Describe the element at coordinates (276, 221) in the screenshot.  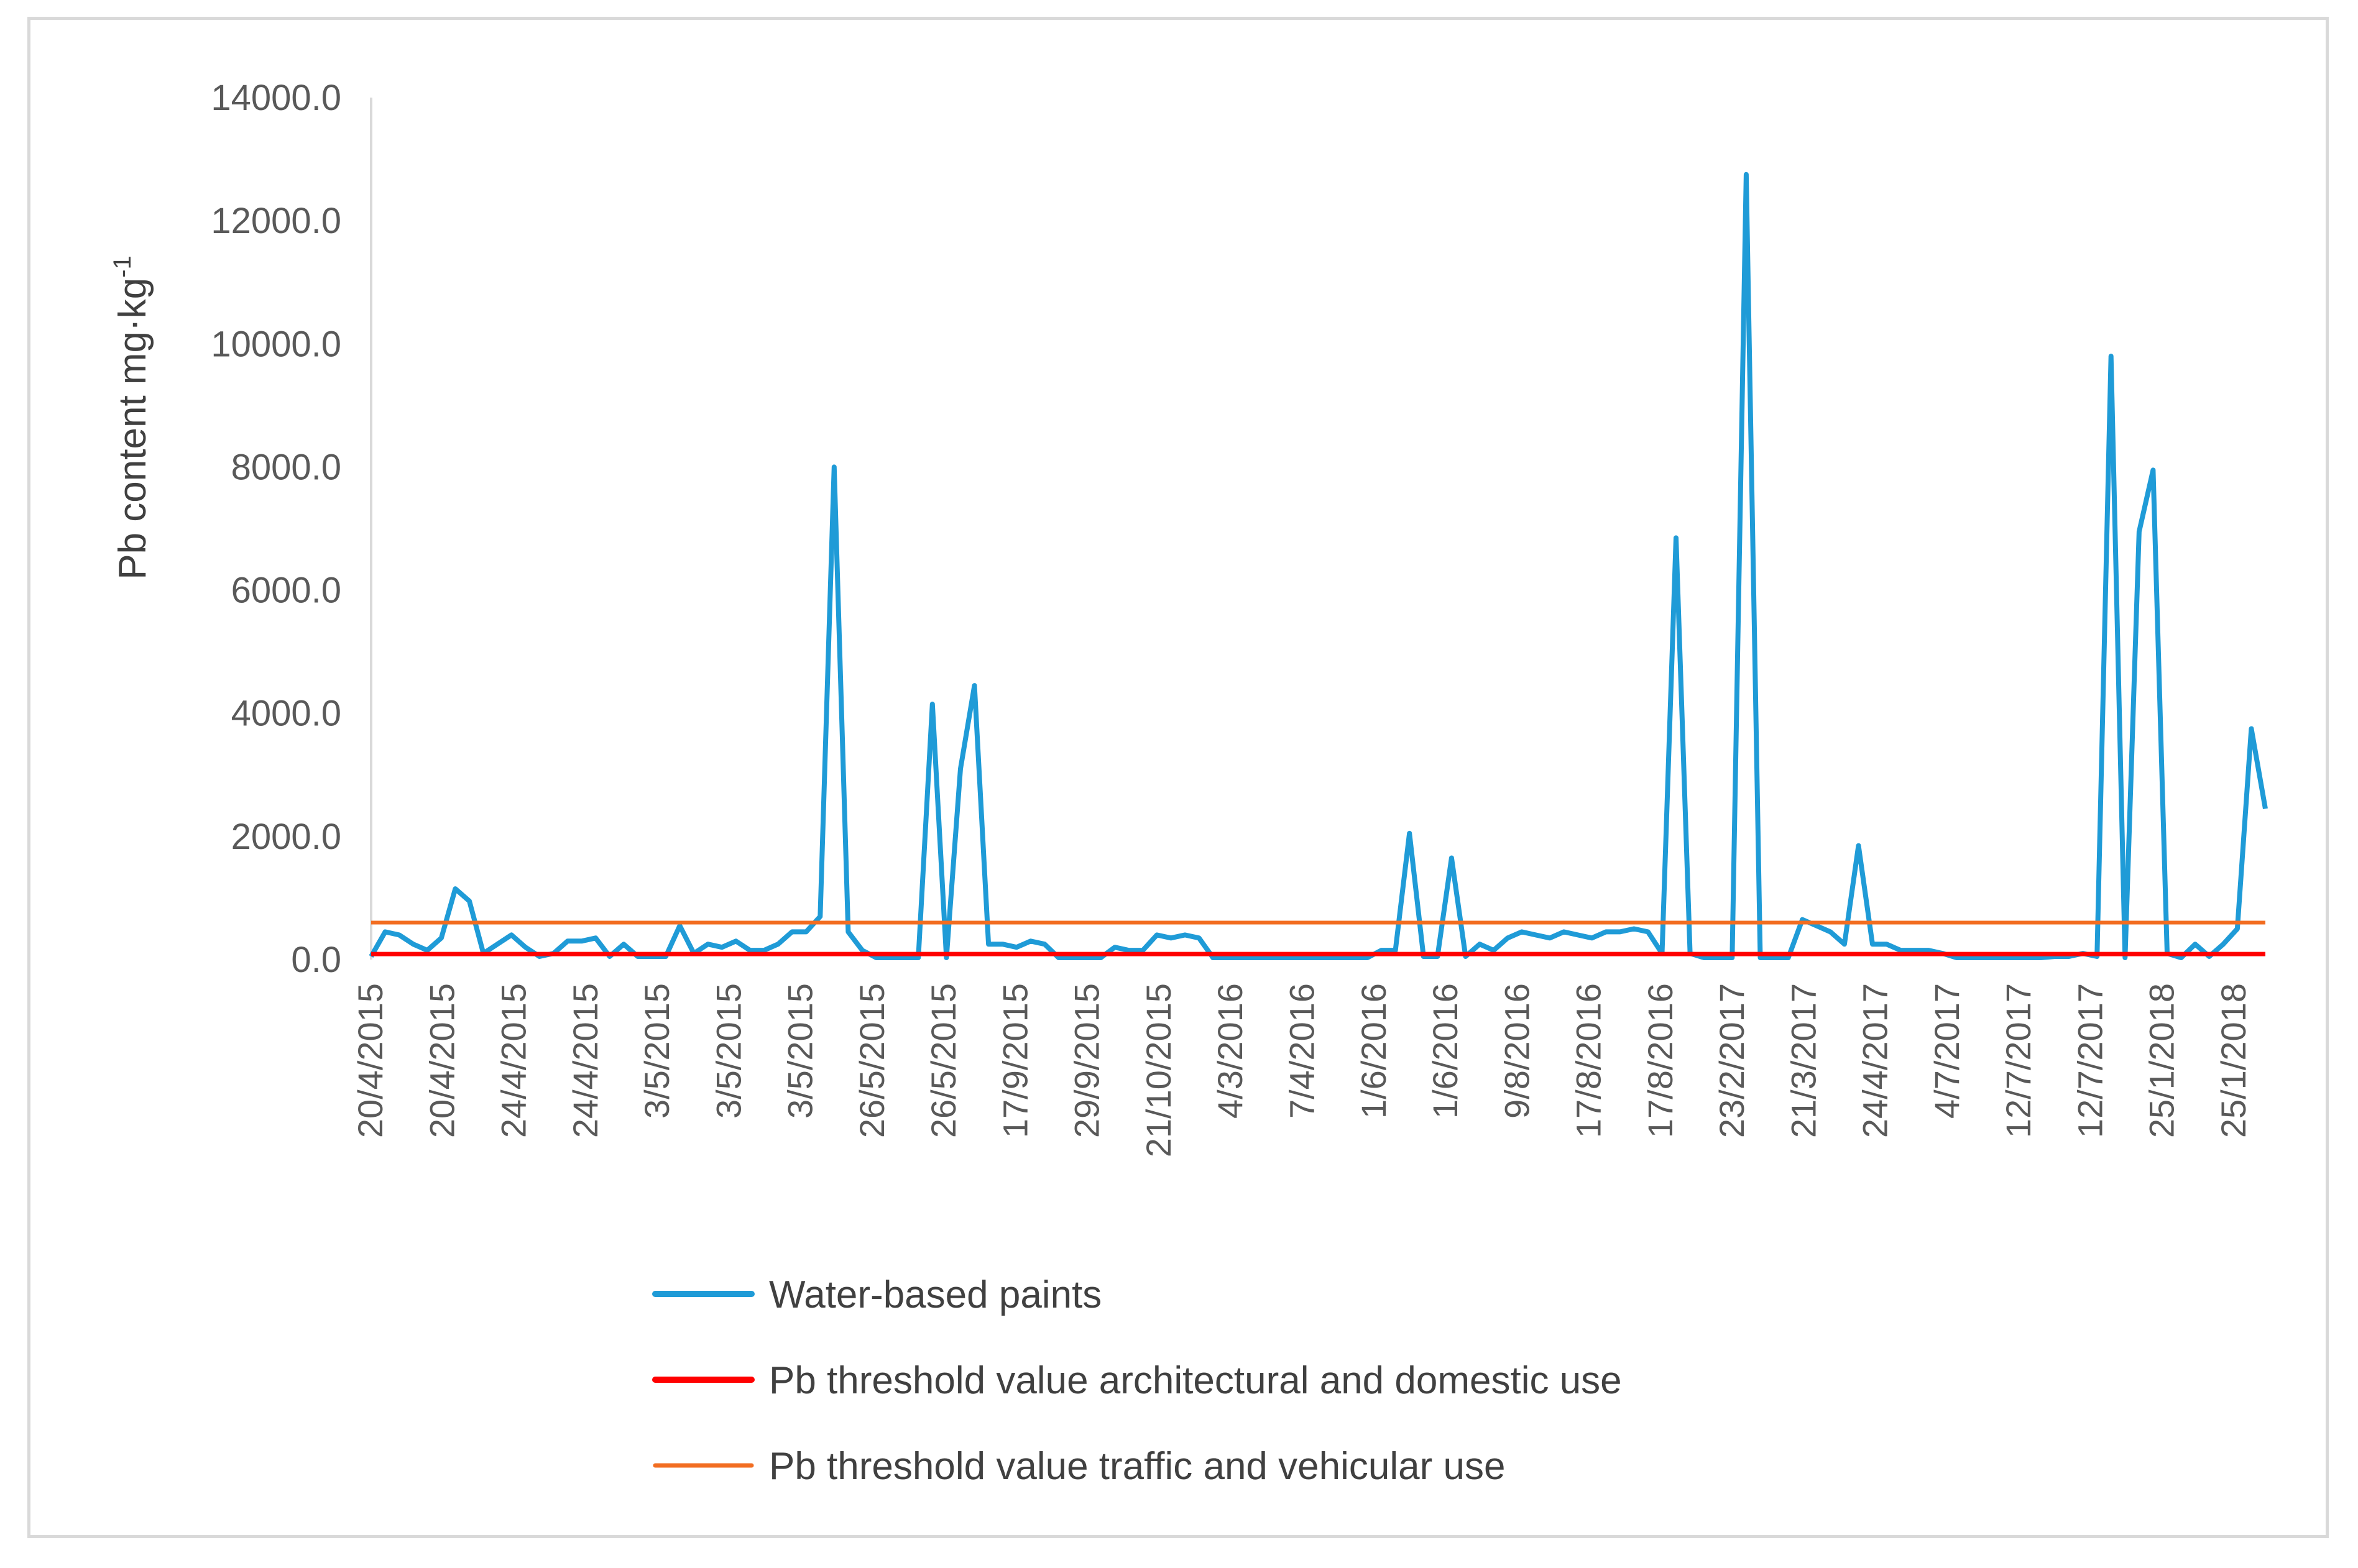
I see `y-tick-label: 12000.0` at that location.